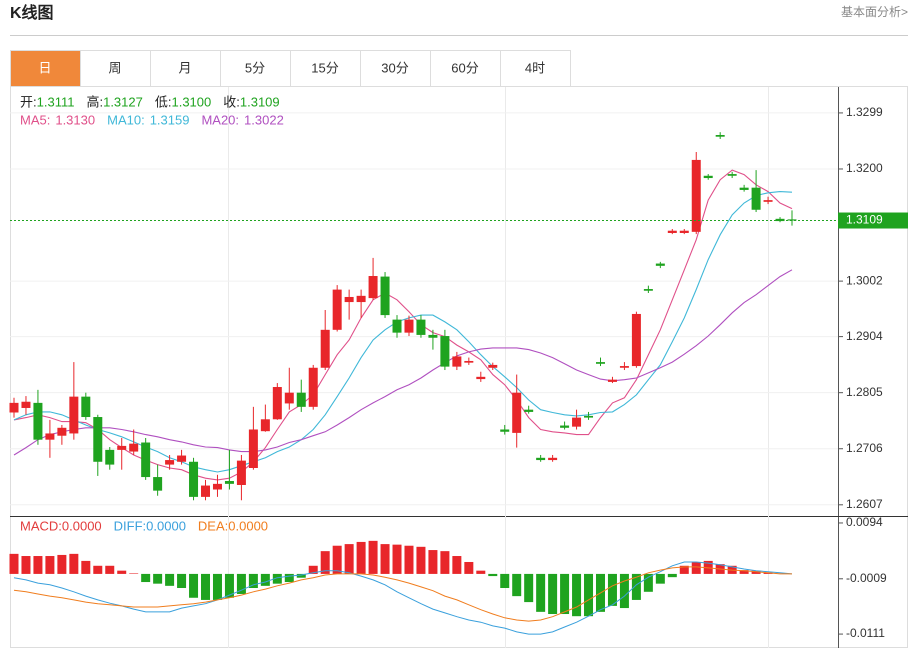 Image resolution: width=914 pixels, height=648 pixels. Describe the element at coordinates (248, 525) in the screenshot. I see `readout-value: 0.0000` at that location.